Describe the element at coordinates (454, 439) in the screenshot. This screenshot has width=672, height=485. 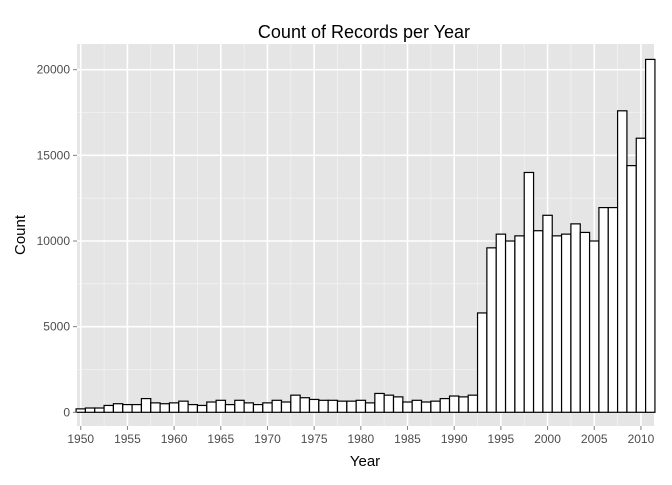
I see `x-tick-label: 1990` at that location.